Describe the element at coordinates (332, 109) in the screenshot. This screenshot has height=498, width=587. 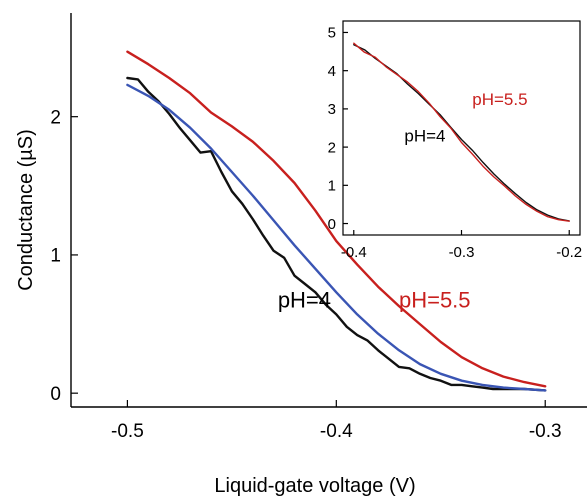
I see `inset-y-tick-label: 3` at that location.